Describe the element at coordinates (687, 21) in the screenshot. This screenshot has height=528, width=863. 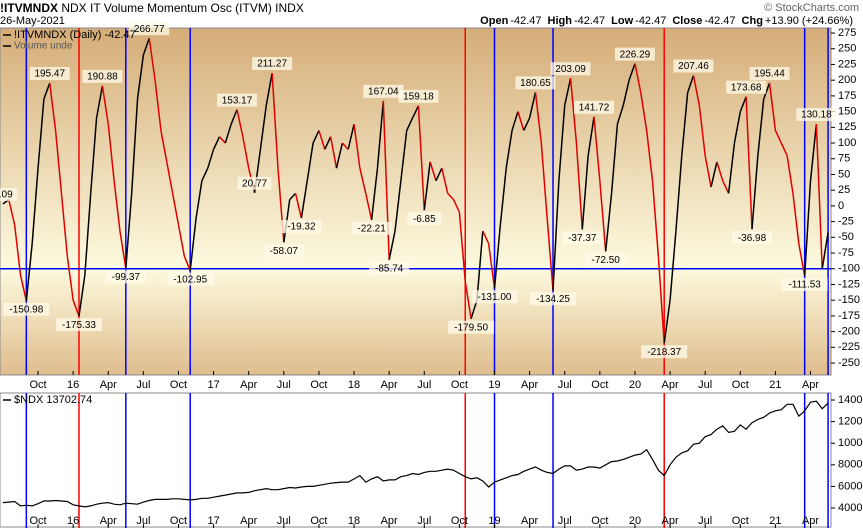
I see `quote-label: Close` at that location.